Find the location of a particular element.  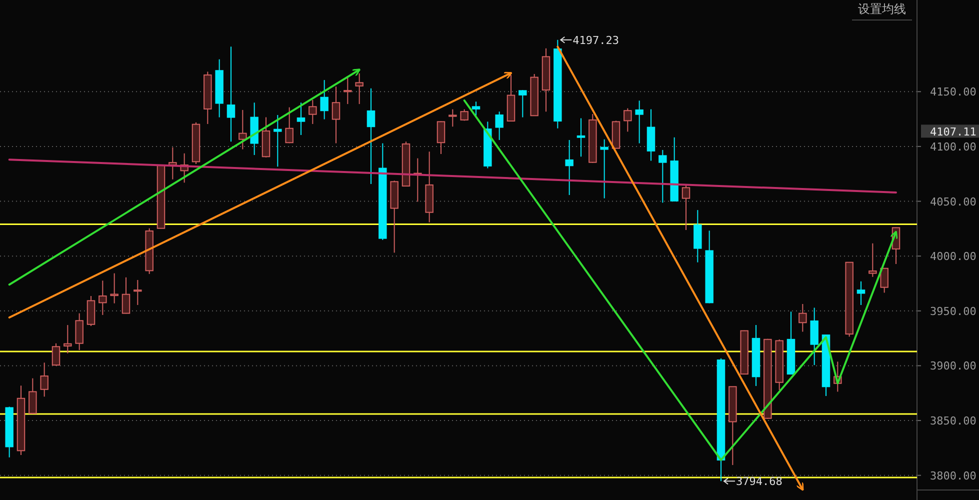

y-tick-label: 3900.00 is located at coordinates (953, 366).